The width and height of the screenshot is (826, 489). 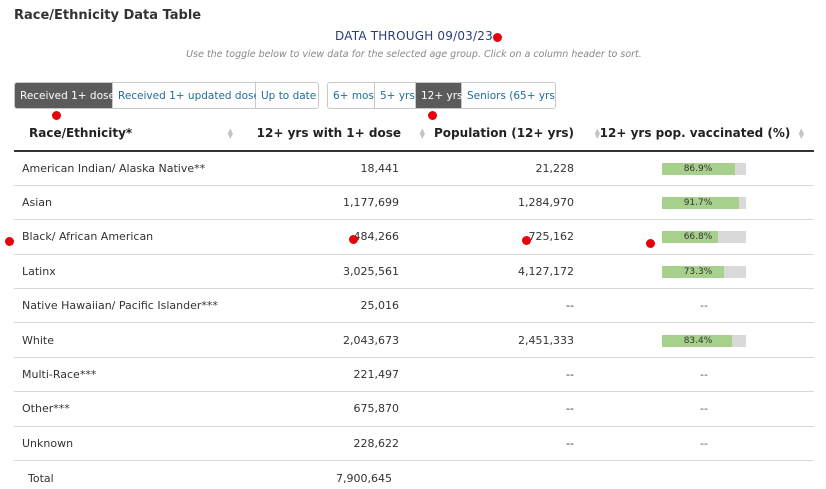 I want to click on pct-bar-label: 66.8%, so click(x=698, y=237).